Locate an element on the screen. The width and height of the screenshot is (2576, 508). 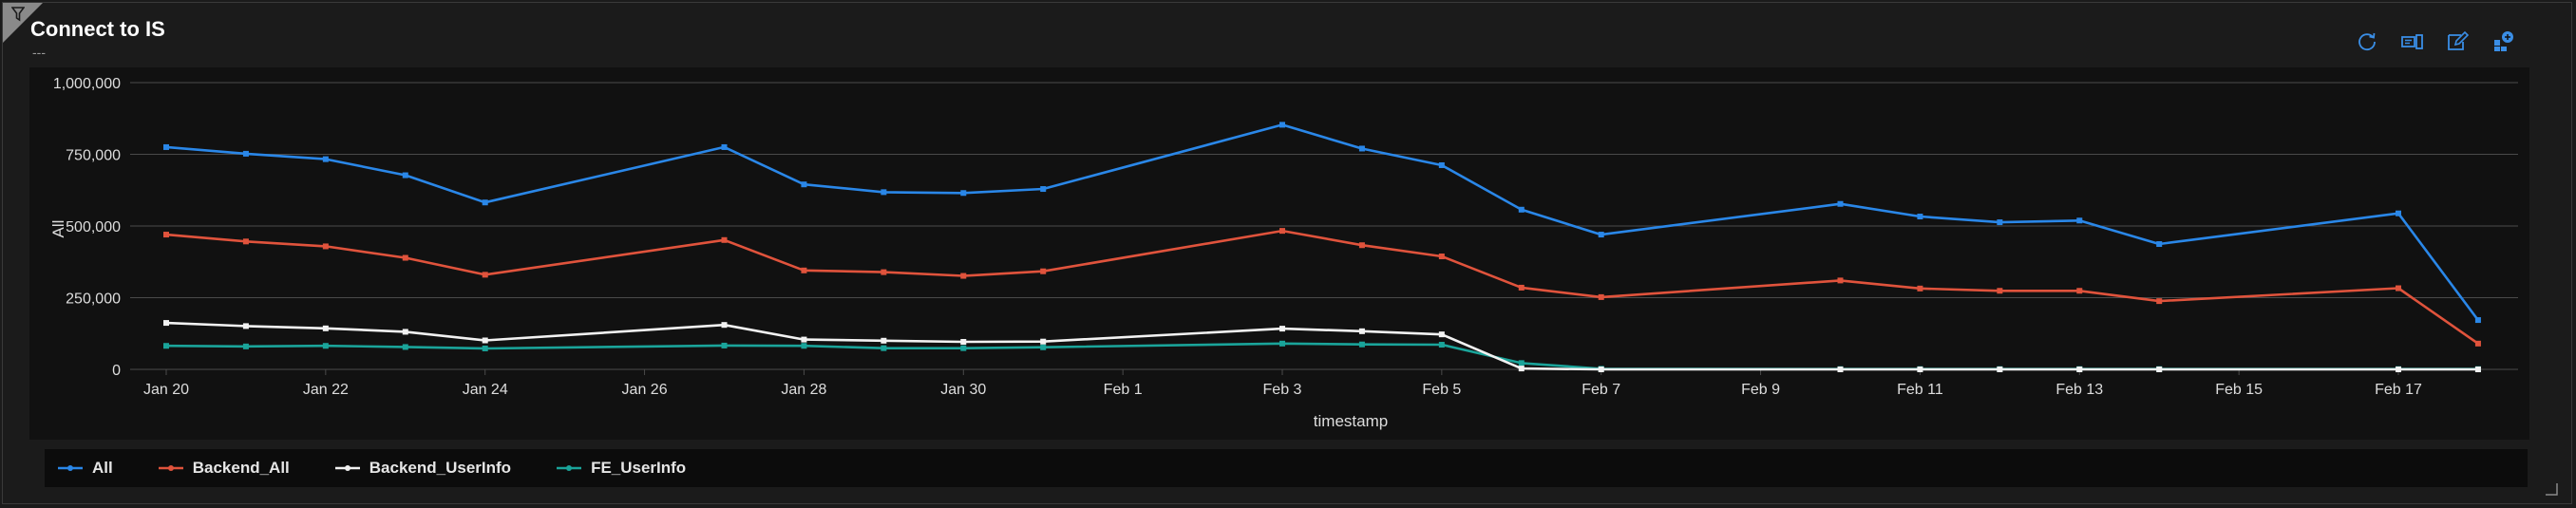
legend-item-all: All is located at coordinates (85, 468).